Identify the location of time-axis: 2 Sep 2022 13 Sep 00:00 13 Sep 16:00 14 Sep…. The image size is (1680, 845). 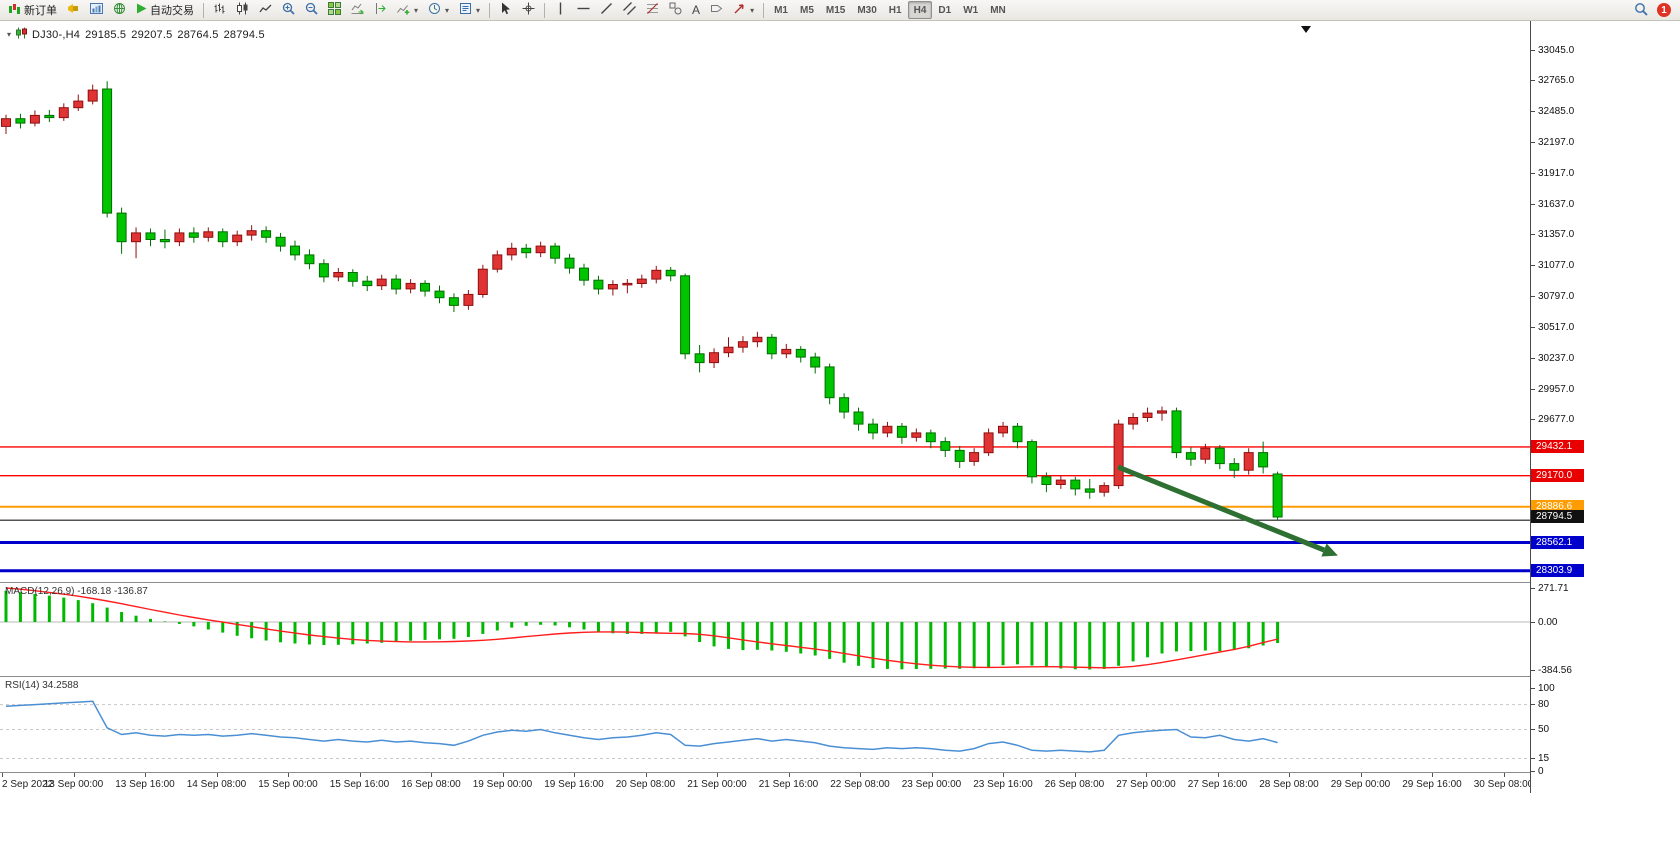
(766, 784).